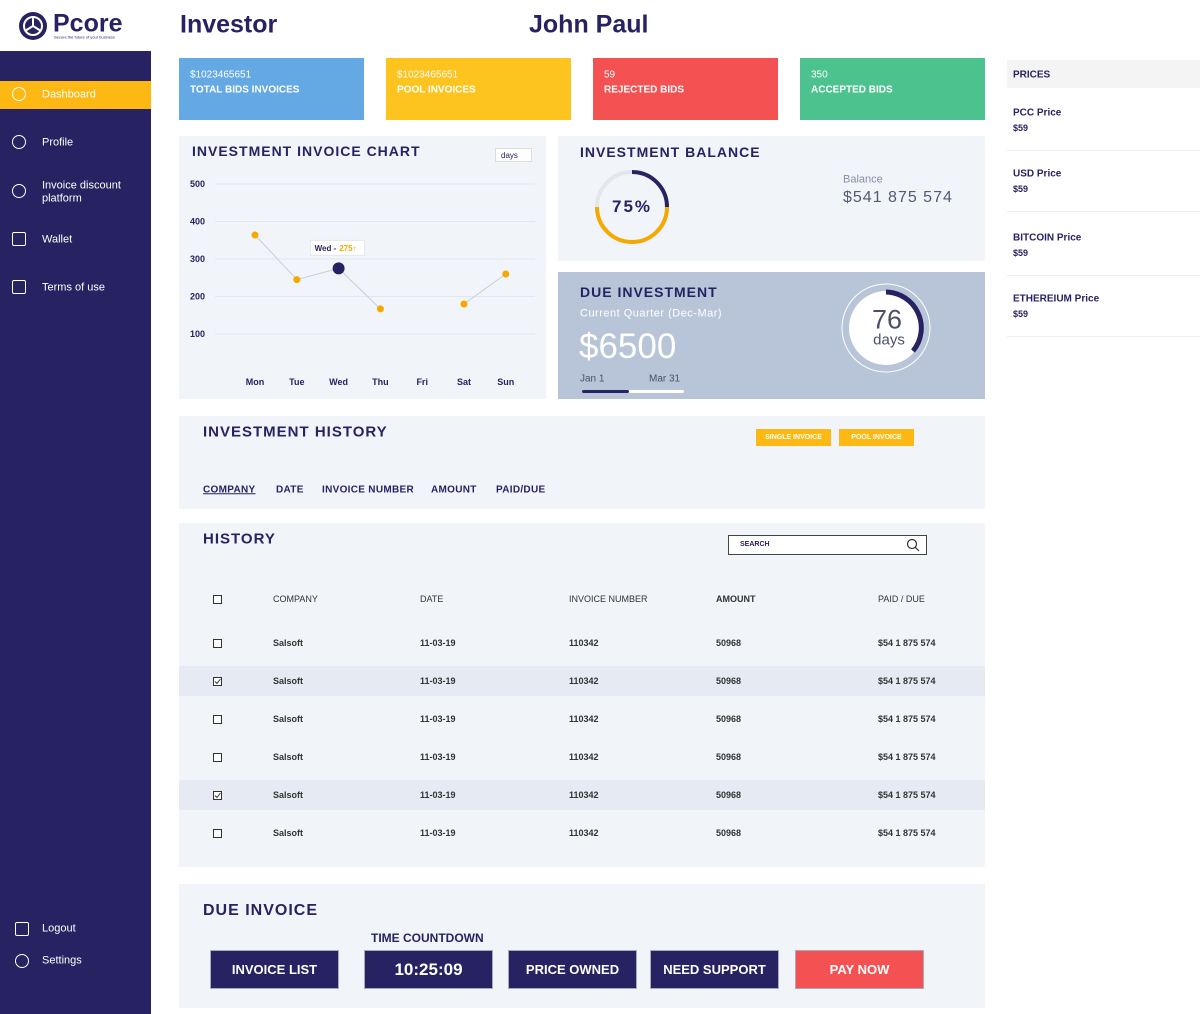 The height and width of the screenshot is (1014, 1200). Describe the element at coordinates (62, 960) in the screenshot. I see `nav-item: Settings` at that location.